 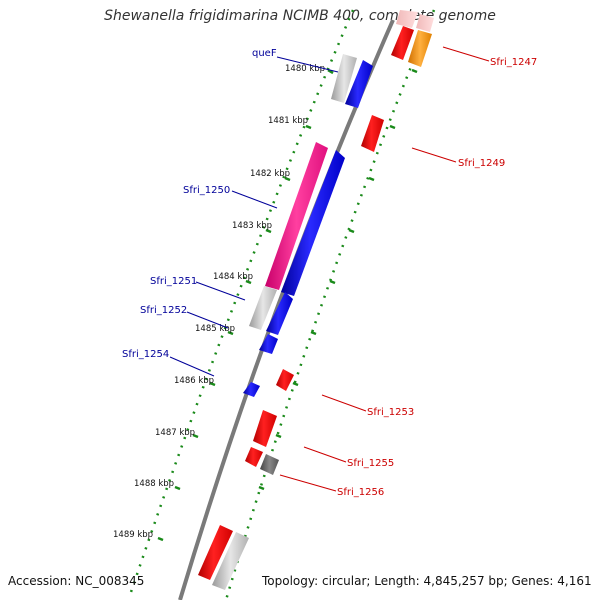 I want to click on tick-label-1481: 1481 kbp, so click(x=288, y=121).